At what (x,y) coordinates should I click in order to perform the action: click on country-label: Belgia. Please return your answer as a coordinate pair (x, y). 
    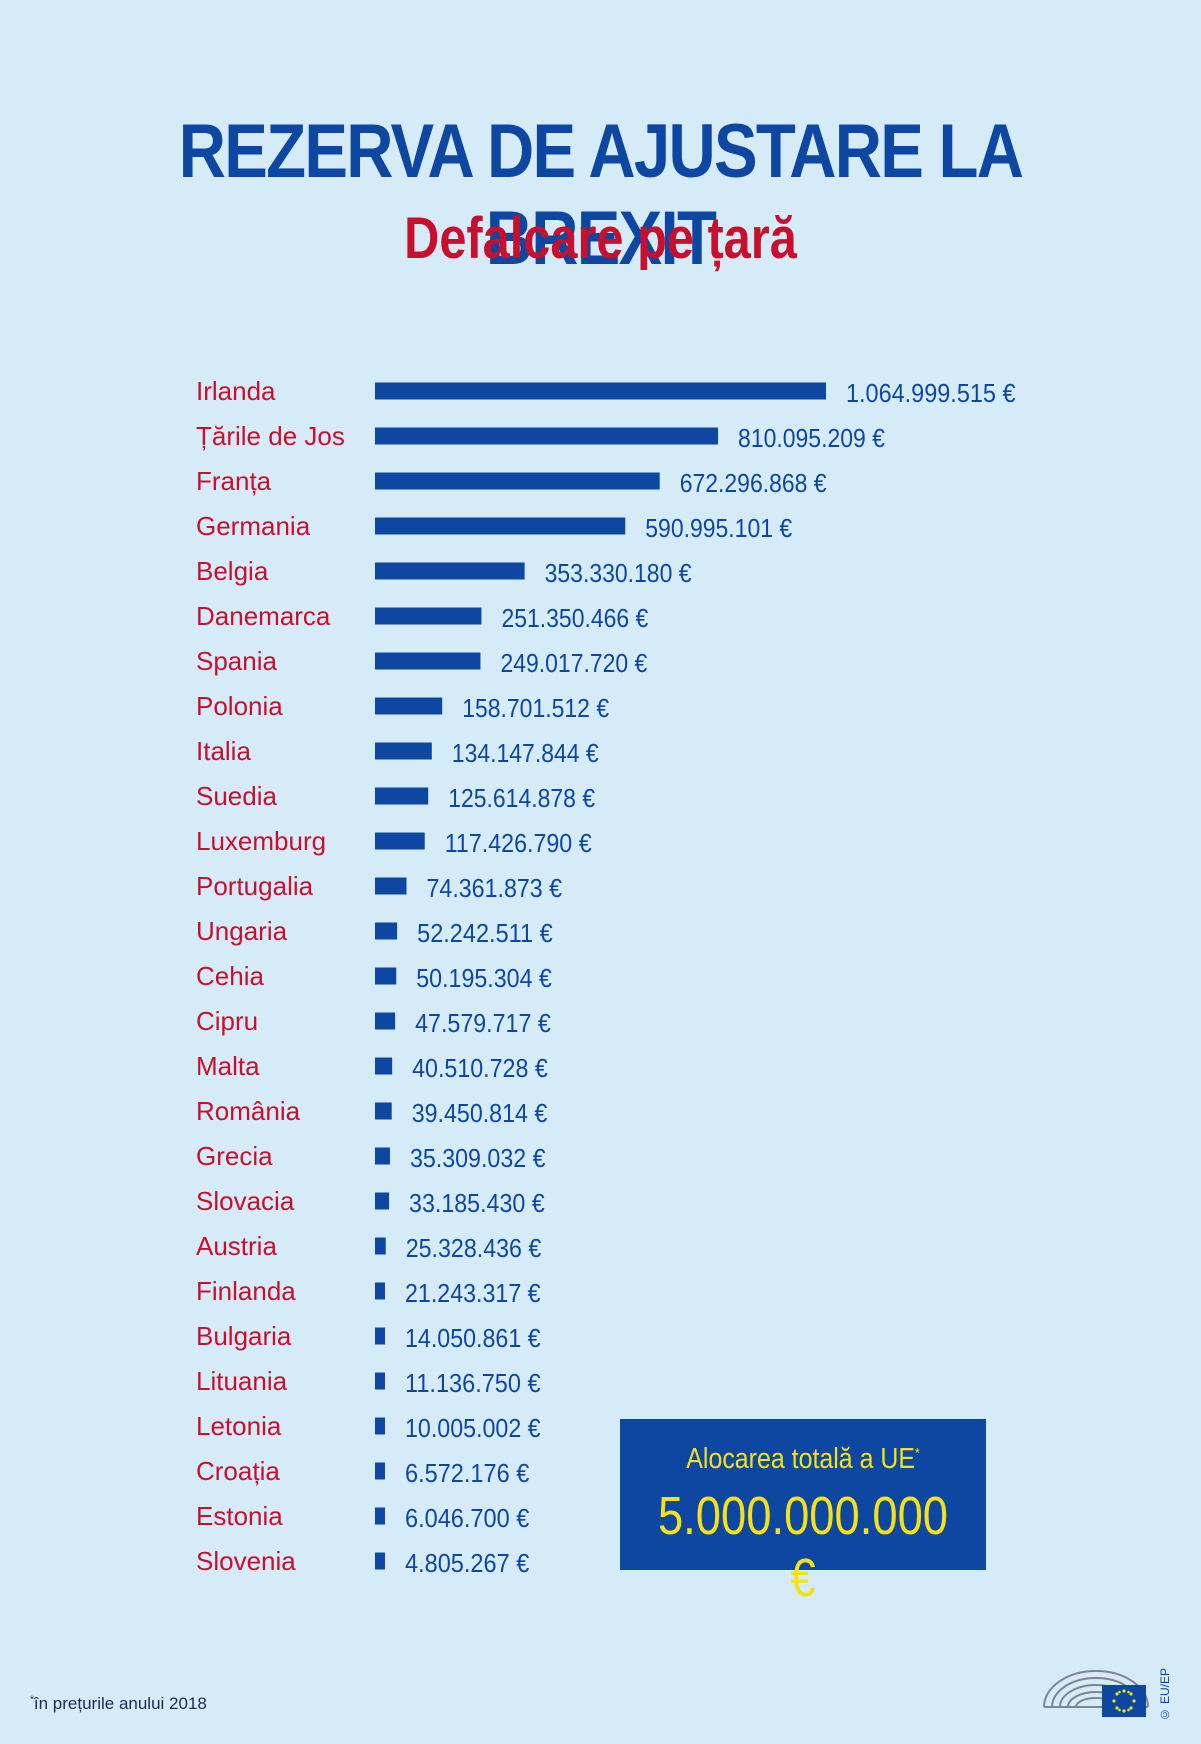
    Looking at the image, I should click on (232, 571).